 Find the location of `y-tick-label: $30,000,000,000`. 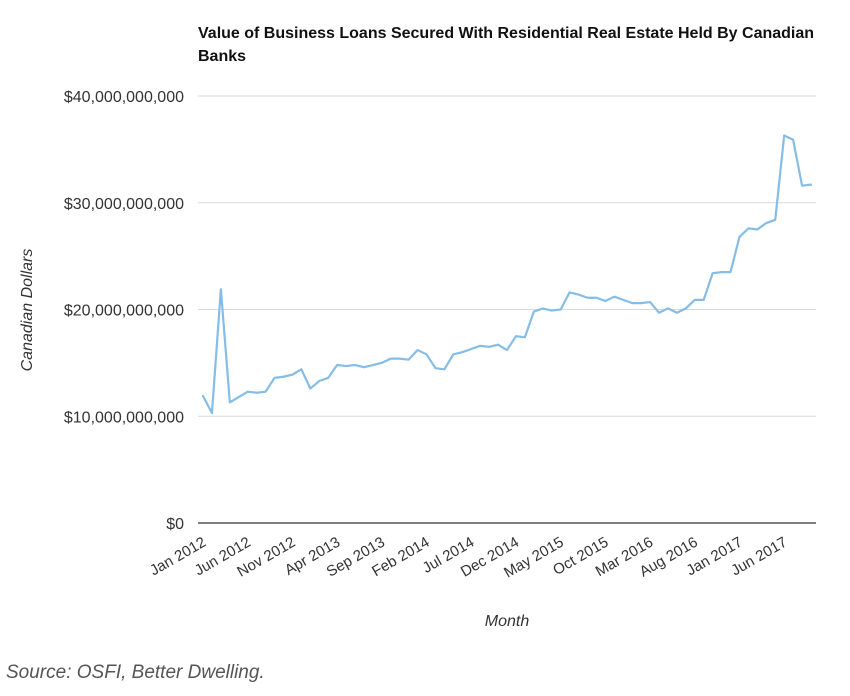

y-tick-label: $30,000,000,000 is located at coordinates (124, 204).